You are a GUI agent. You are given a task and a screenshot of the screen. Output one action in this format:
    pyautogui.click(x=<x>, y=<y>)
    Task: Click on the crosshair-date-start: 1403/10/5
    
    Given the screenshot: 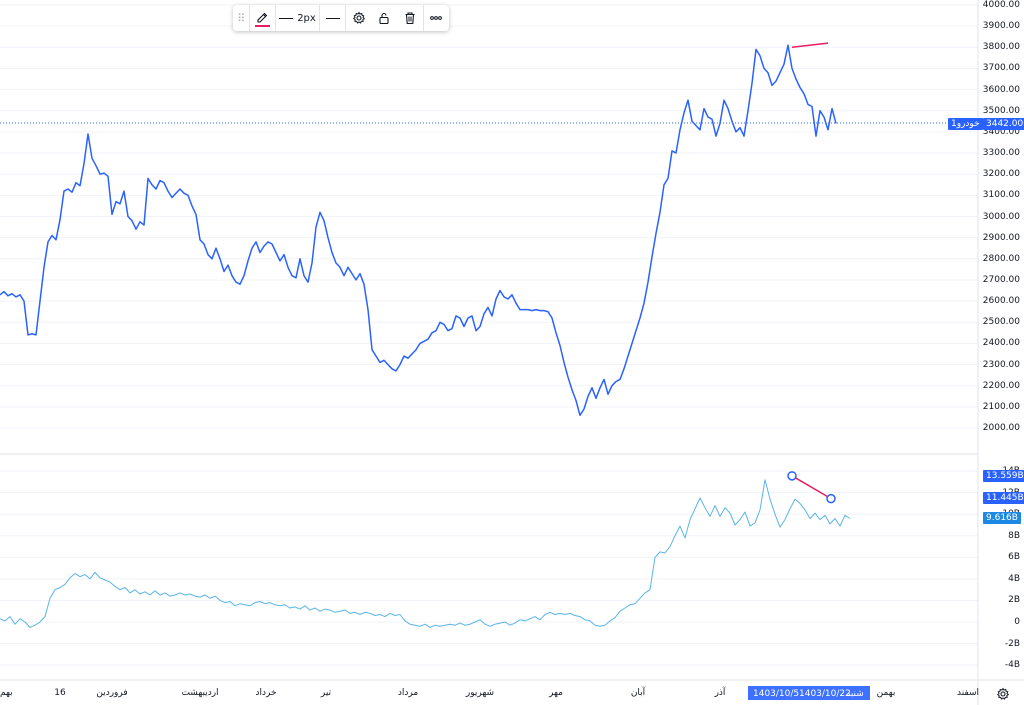 What is the action you would take?
    pyautogui.click(x=776, y=694)
    